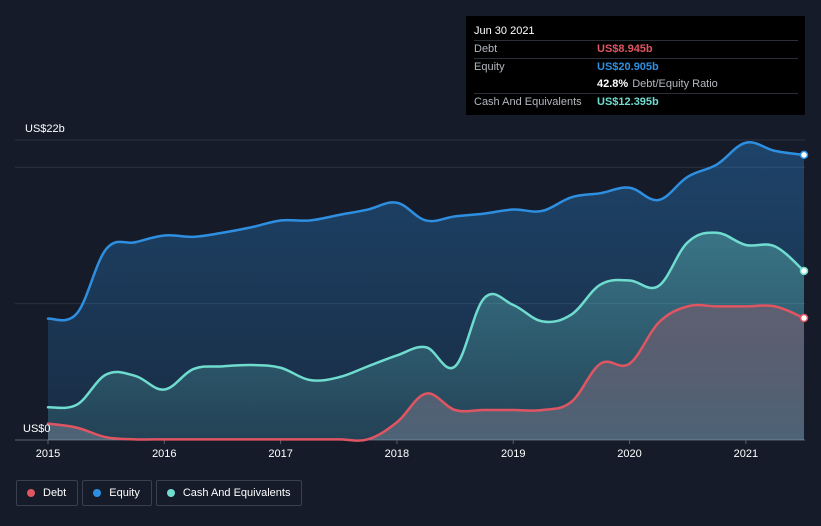 The height and width of the screenshot is (526, 821). I want to click on tooltip-row-equity: Equity US$20.905b, so click(636, 67).